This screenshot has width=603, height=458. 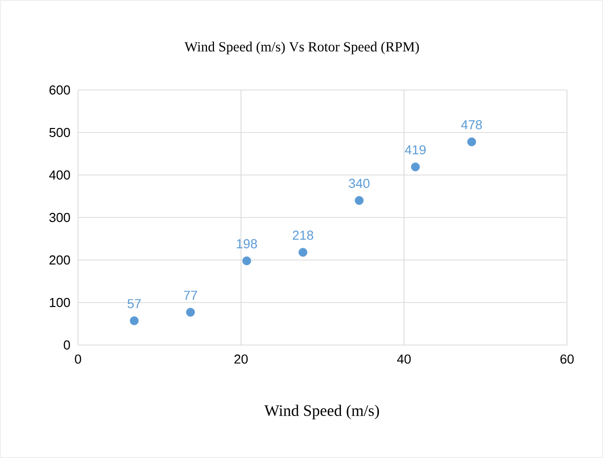 What do you see at coordinates (134, 303) in the screenshot?
I see `data-label: 57` at bounding box center [134, 303].